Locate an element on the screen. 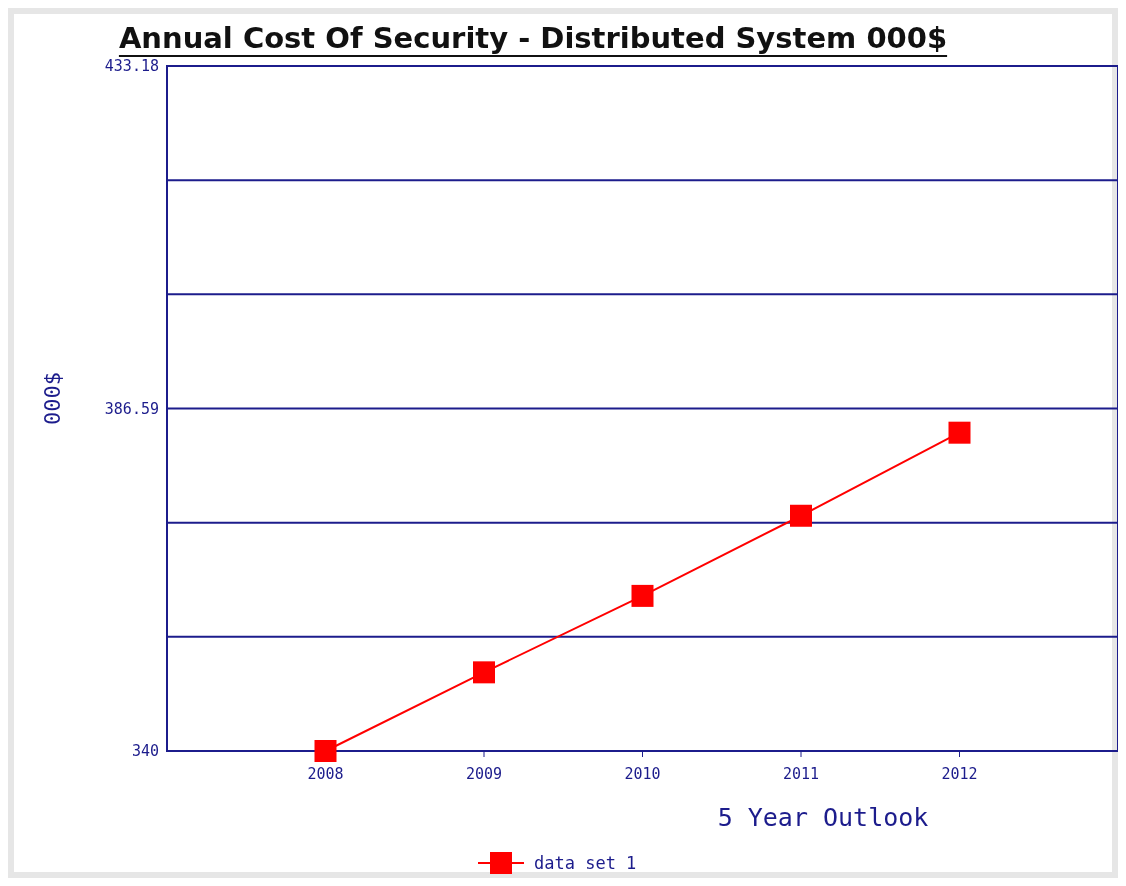 This screenshot has width=1126, height=886. x-tick-label: 2008 is located at coordinates (325, 774).